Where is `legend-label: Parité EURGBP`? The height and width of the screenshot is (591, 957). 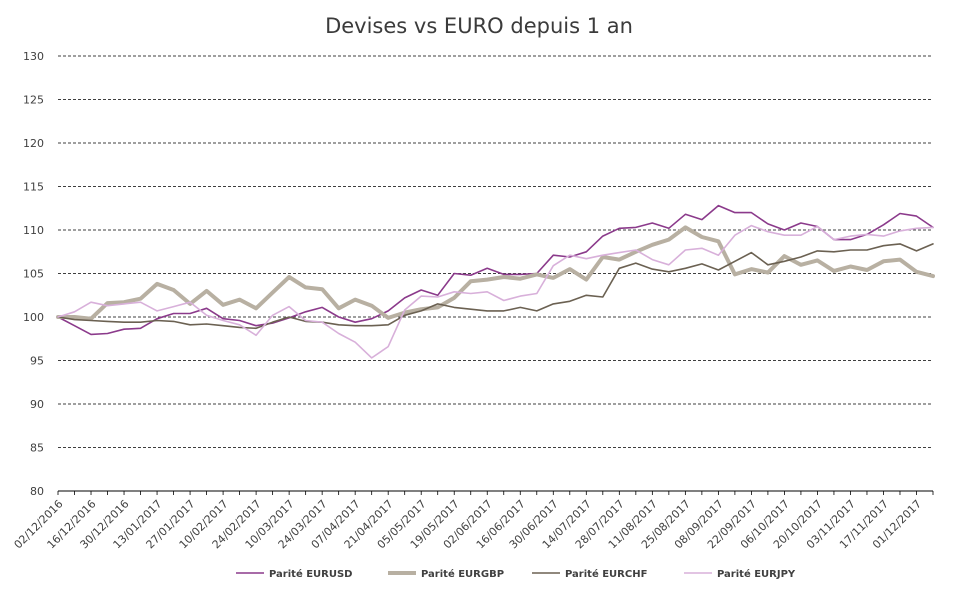
legend-label: Parité EURGBP is located at coordinates (462, 574).